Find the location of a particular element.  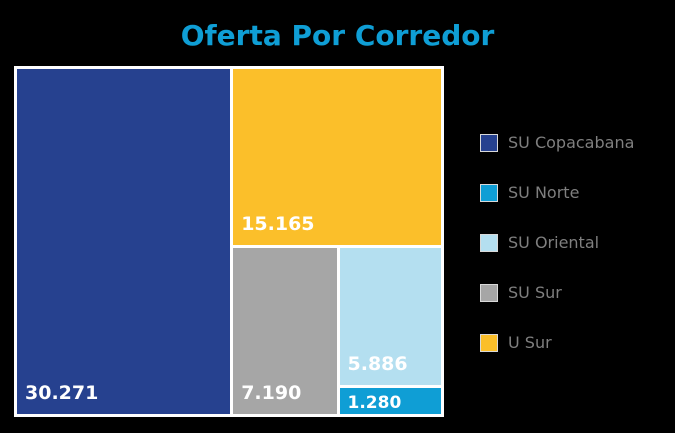

legend-item-su-norte: SU Norte is located at coordinates (529, 193).